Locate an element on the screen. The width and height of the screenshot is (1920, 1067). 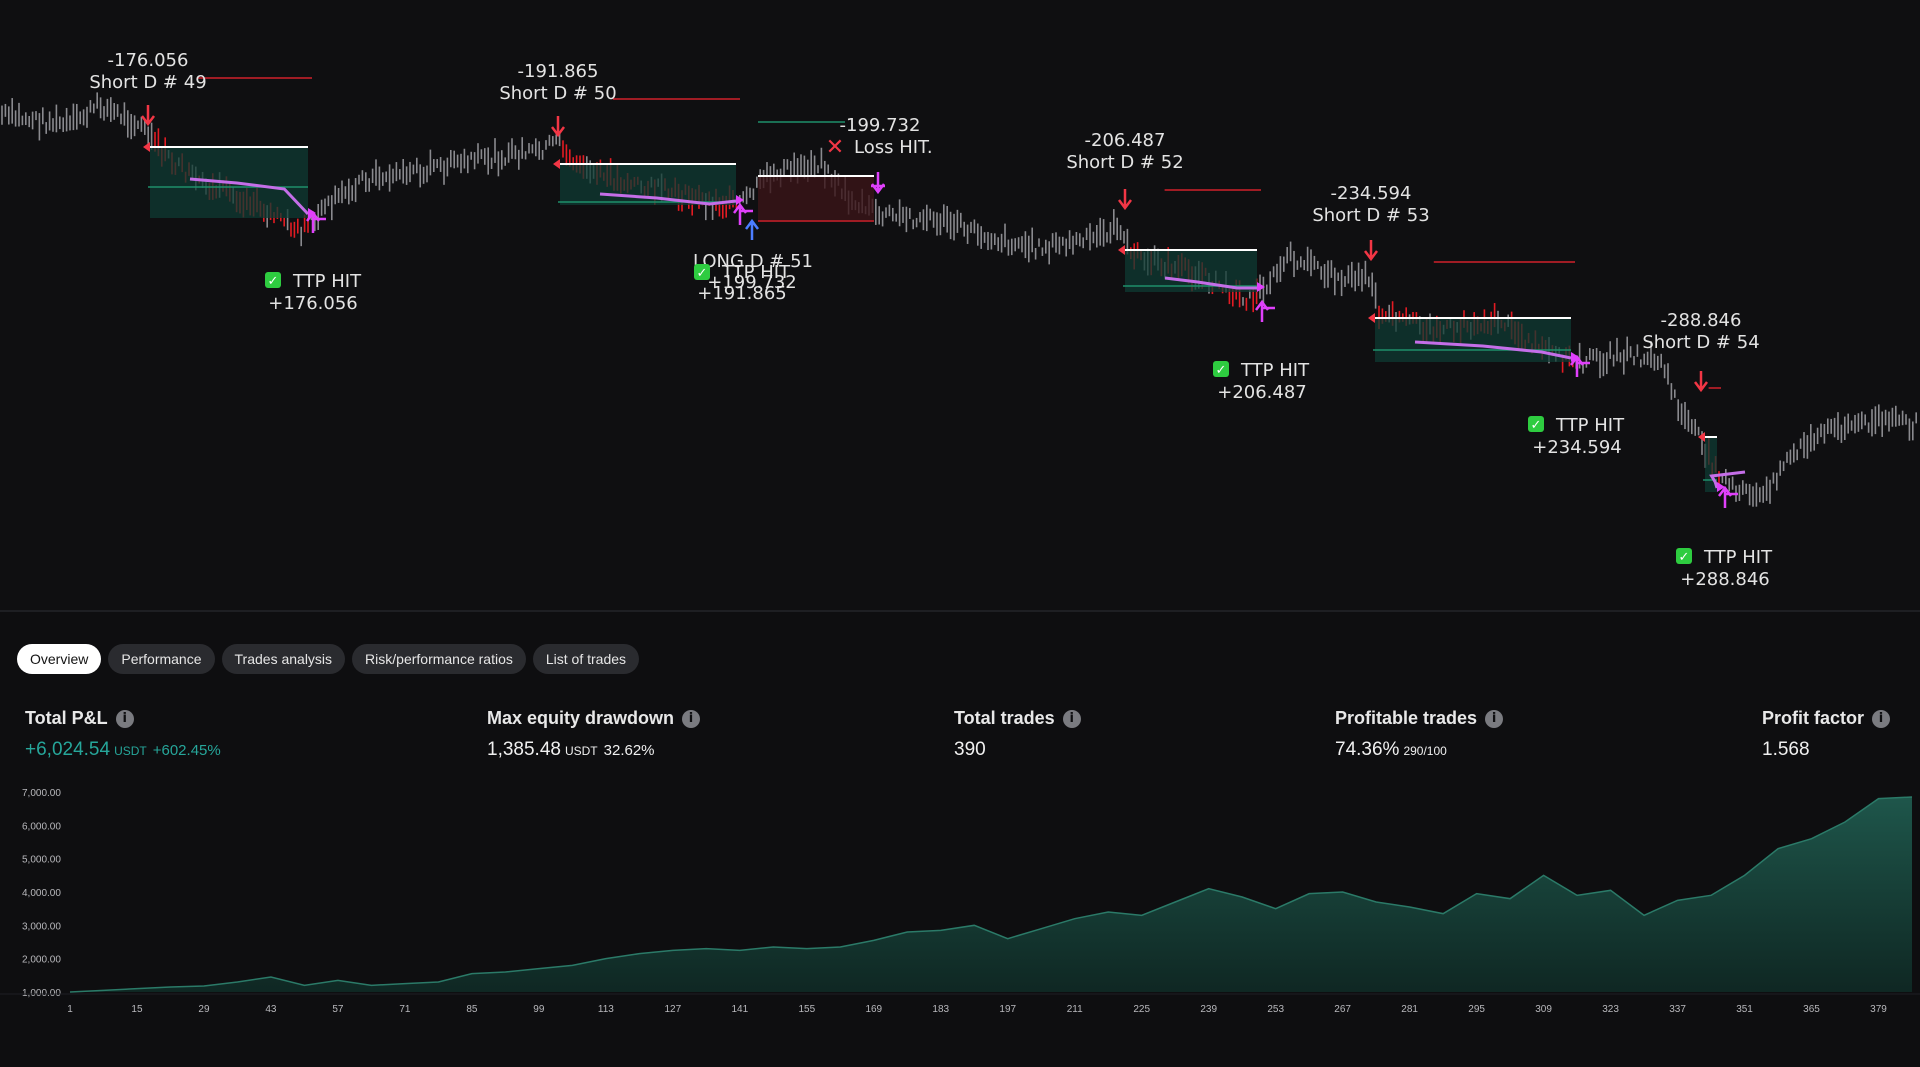
x-tick-label: 197 is located at coordinates (1007, 1009).